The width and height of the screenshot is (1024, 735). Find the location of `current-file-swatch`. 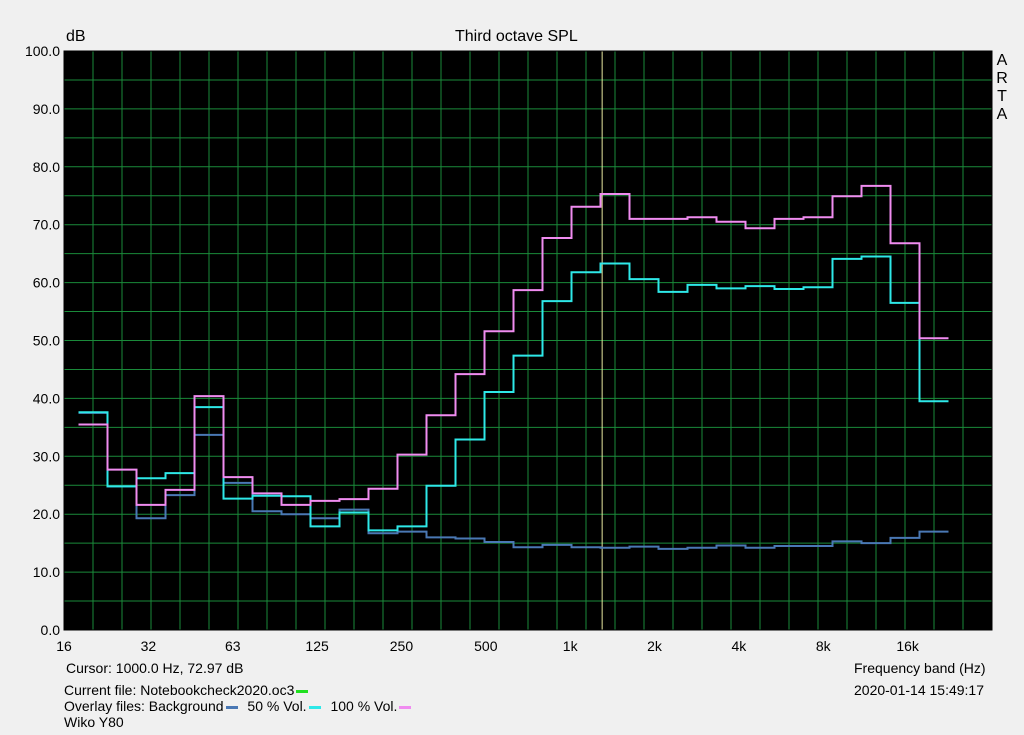

current-file-swatch is located at coordinates (302, 691).